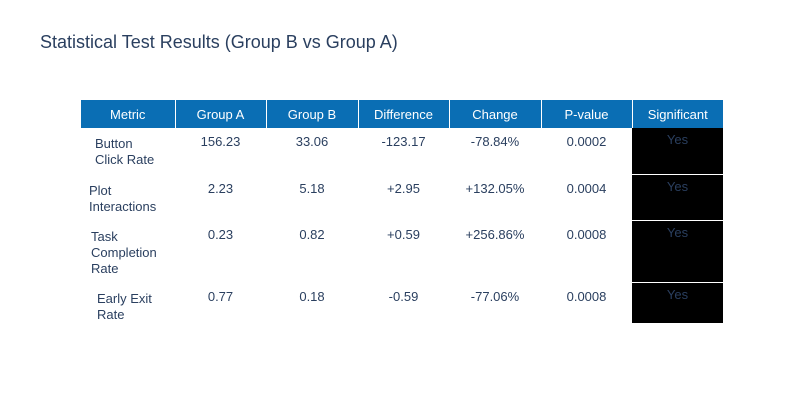  What do you see at coordinates (586, 141) in the screenshot?
I see `p-value-value: 0.0002` at bounding box center [586, 141].